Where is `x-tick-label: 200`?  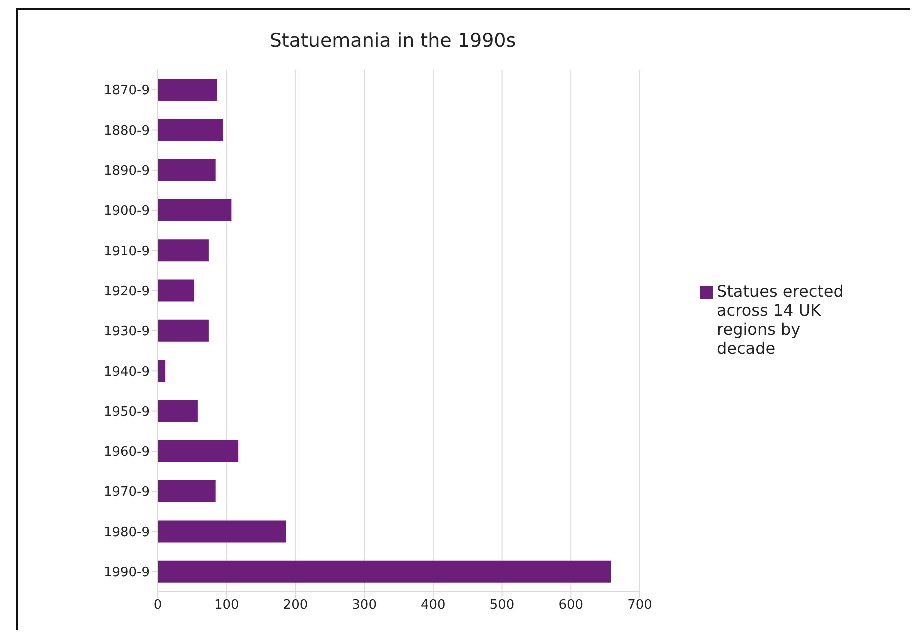 x-tick-label: 200 is located at coordinates (295, 606).